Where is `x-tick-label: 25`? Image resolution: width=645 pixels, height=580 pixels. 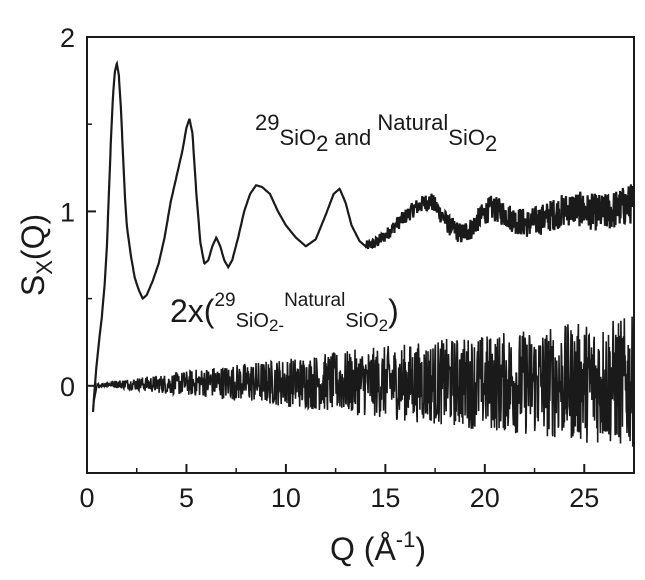 x-tick-label: 25 is located at coordinates (584, 498).